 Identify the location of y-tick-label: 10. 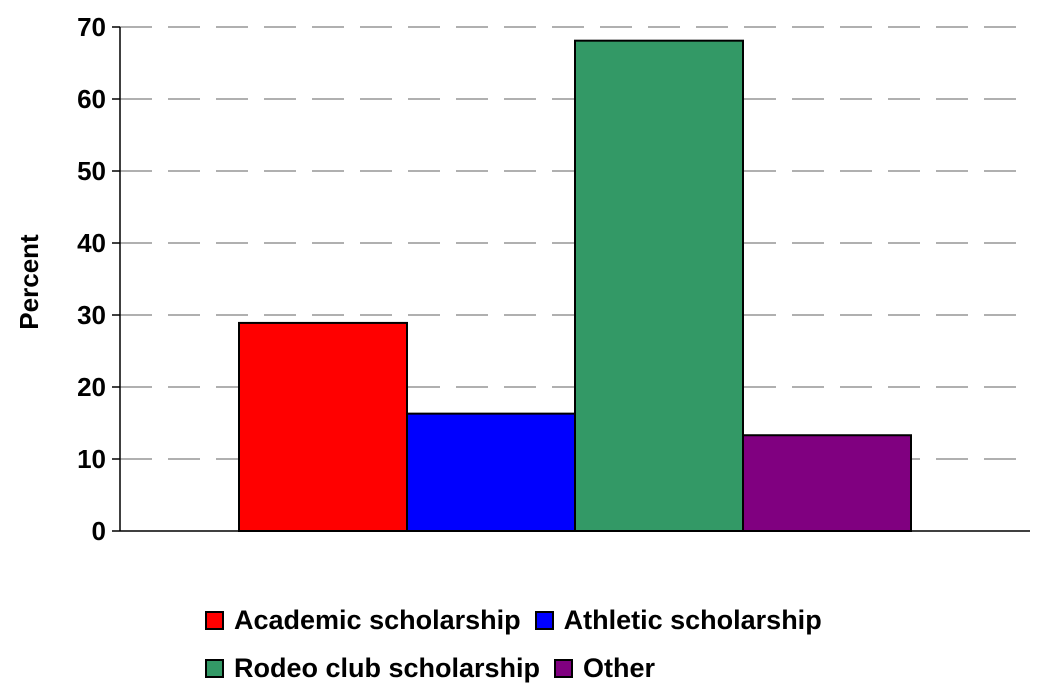
(91, 459).